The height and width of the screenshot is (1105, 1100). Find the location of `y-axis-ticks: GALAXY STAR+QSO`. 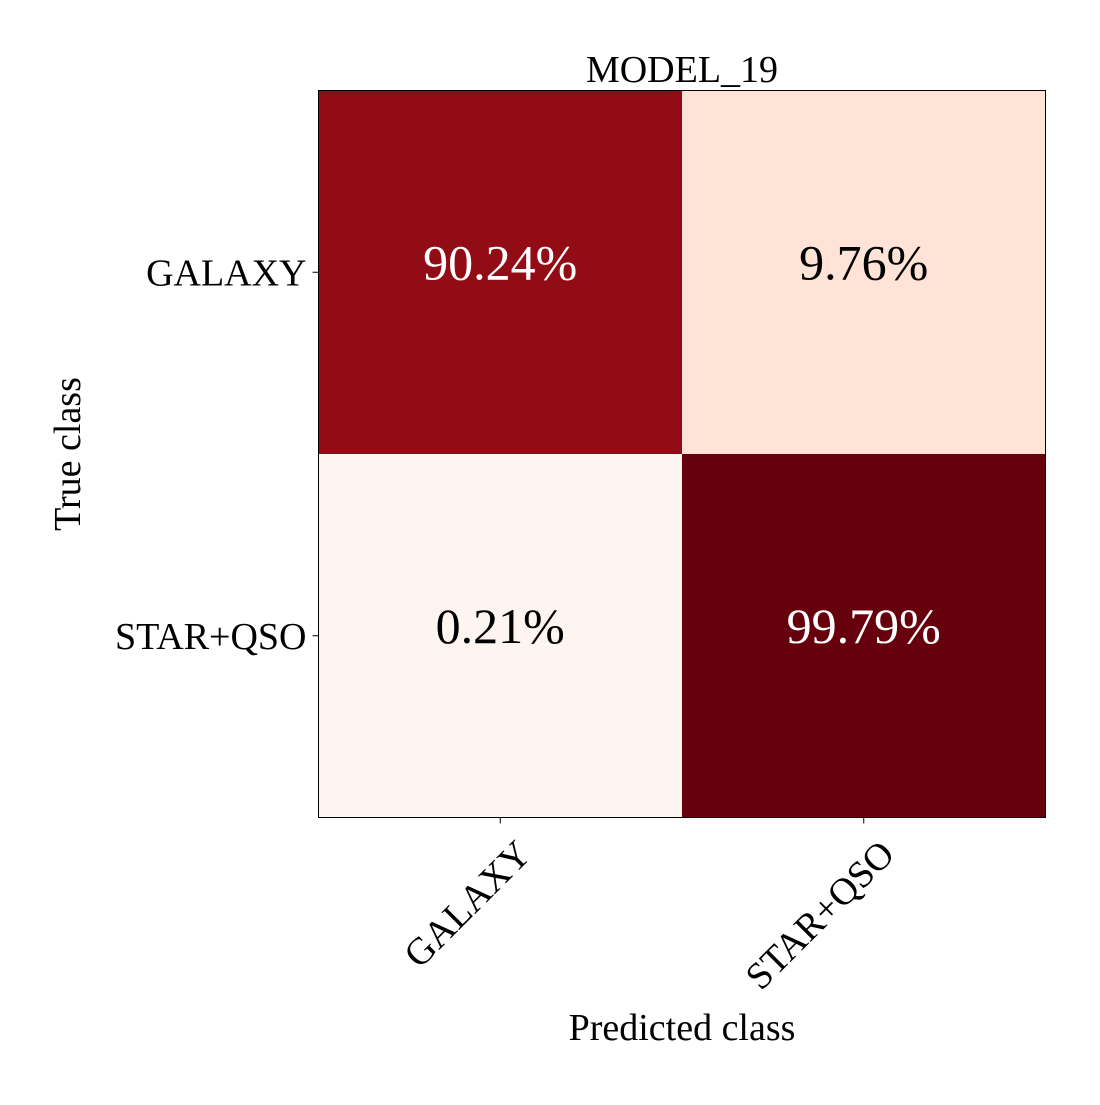

y-axis-ticks: GALAXY STAR+QSO is located at coordinates (217, 455).